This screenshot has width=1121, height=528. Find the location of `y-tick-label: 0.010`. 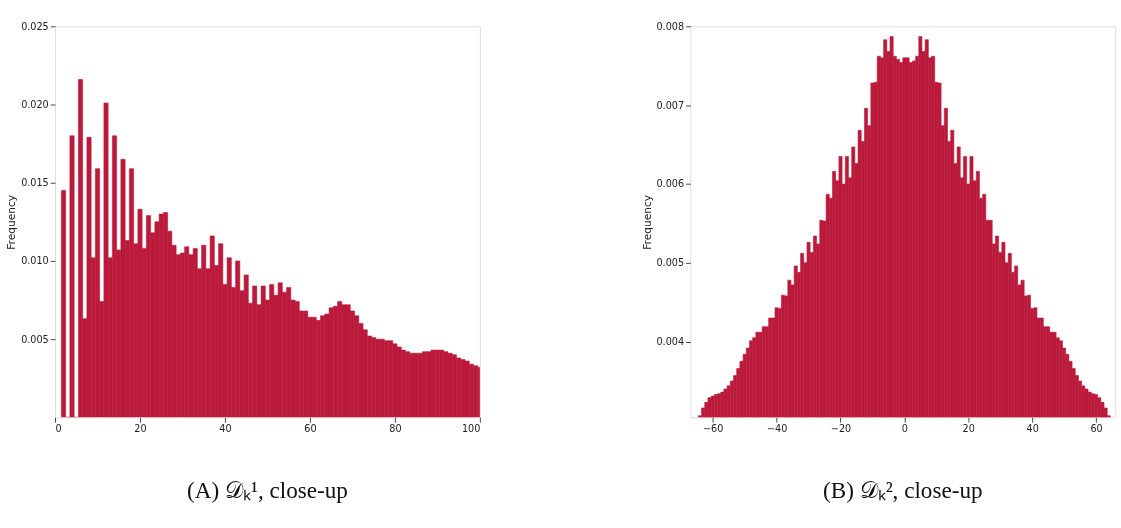

y-tick-label: 0.010 is located at coordinates (35, 261).